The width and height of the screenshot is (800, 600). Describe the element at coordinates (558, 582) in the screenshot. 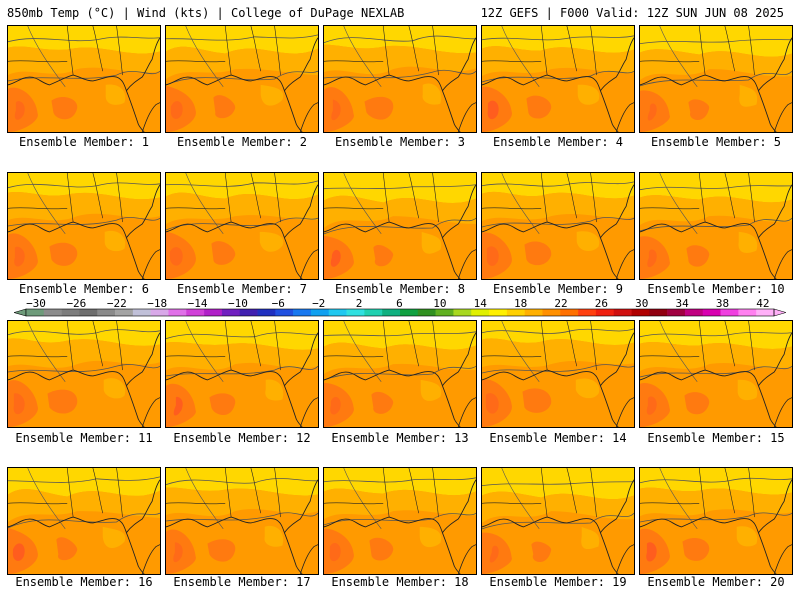

I see `ensemble-member-label: Ensemble Member: 19` at that location.